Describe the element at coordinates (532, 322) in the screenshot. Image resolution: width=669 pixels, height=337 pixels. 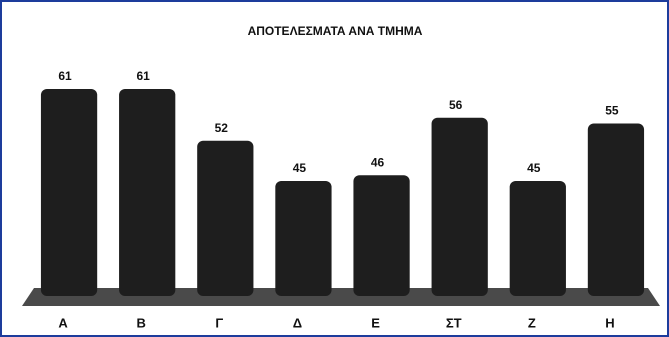
I see `x-tick-label: Ζ` at that location.